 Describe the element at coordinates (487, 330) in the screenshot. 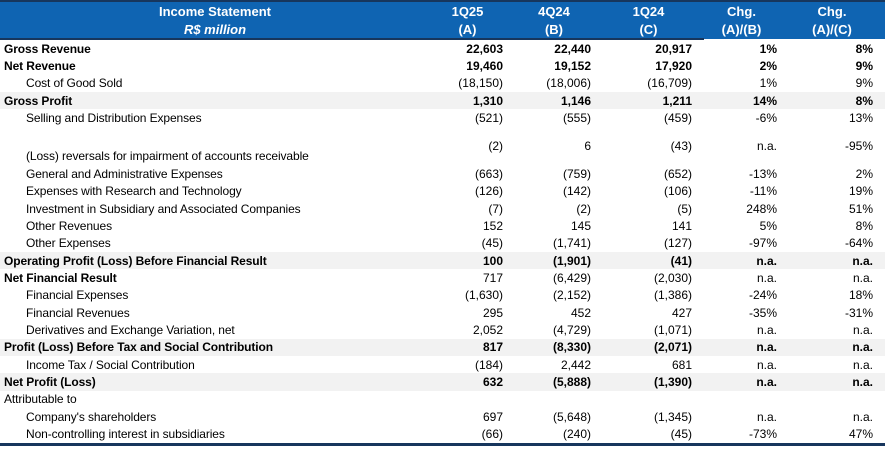

I see `cell-value: 2,052` at that location.